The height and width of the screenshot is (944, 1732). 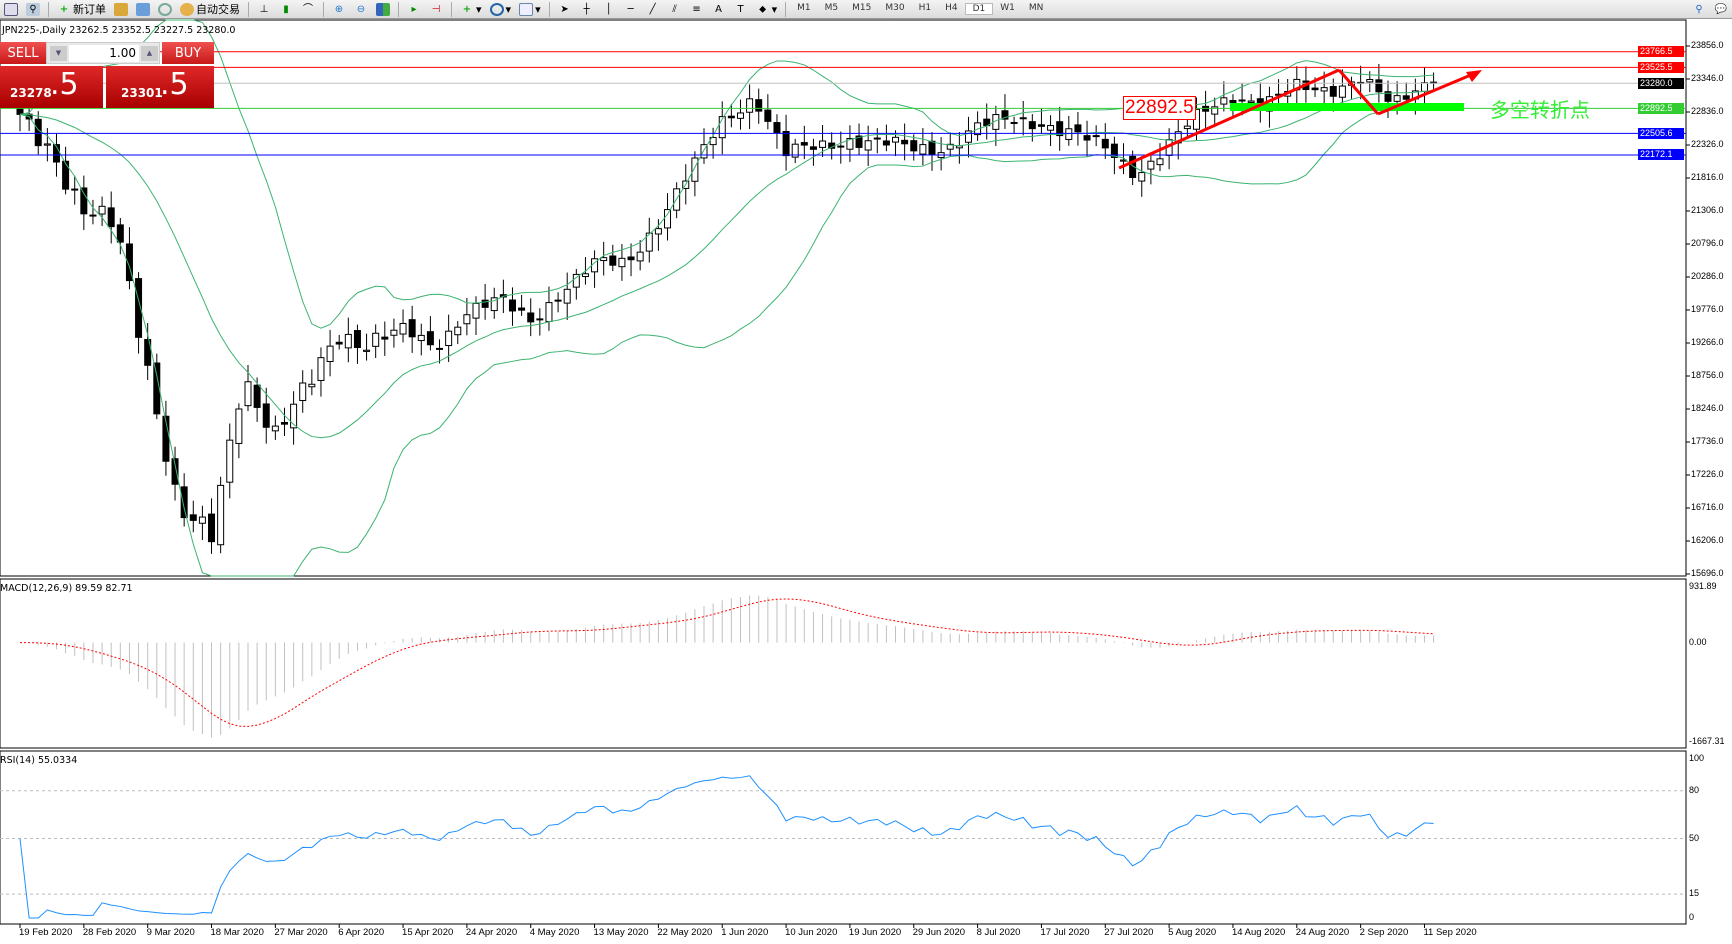 I want to click on timeframe-m5: M5, so click(x=831, y=8).